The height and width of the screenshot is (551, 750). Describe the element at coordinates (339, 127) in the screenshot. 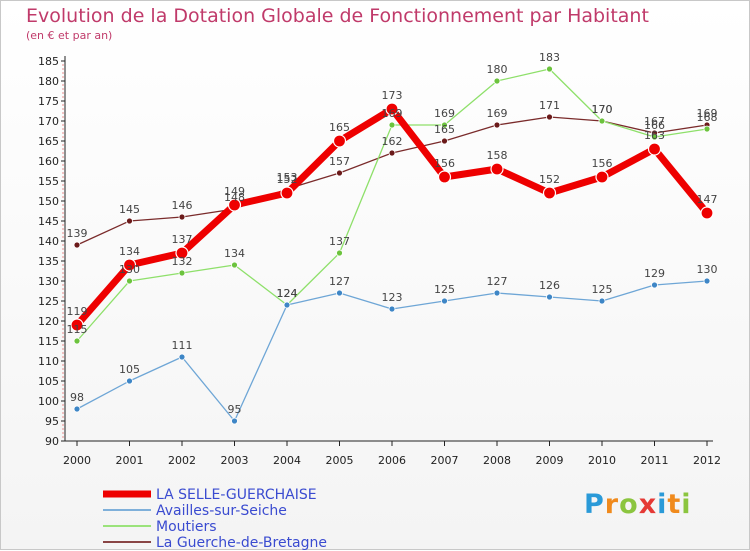

I see `data-label: 165` at that location.